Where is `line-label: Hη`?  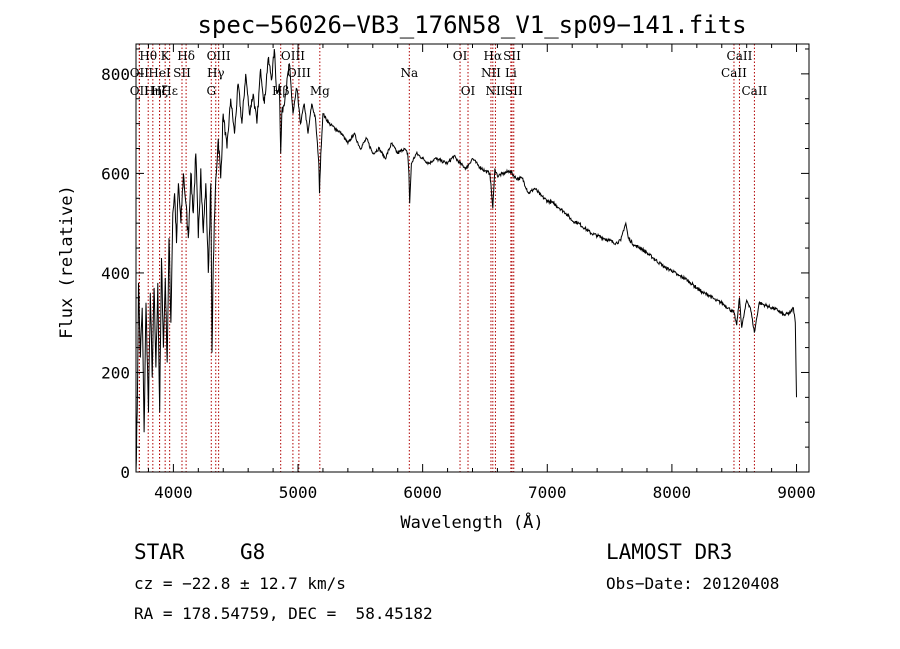
line-label: Hη is located at coordinates (153, 91).